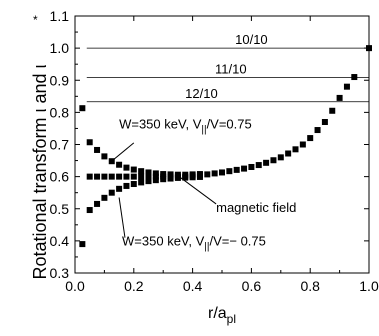 The height and width of the screenshot is (336, 379). Describe the element at coordinates (201, 93) in the screenshot. I see `resonance-label: 12/10` at that location.